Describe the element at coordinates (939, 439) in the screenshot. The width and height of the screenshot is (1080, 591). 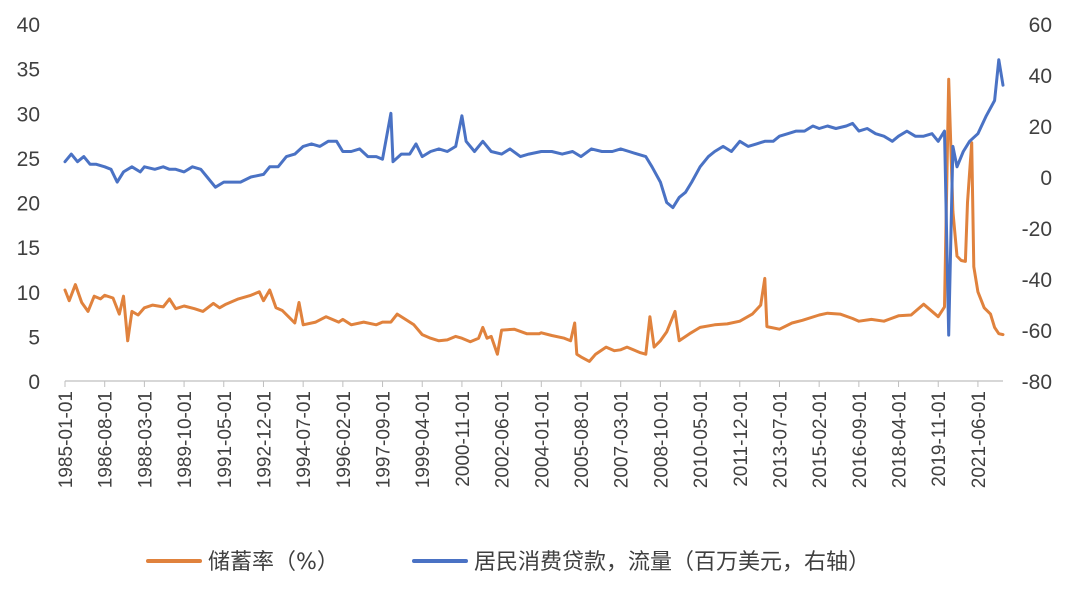
I see `x-tick-label: 2019-11-01` at that location.